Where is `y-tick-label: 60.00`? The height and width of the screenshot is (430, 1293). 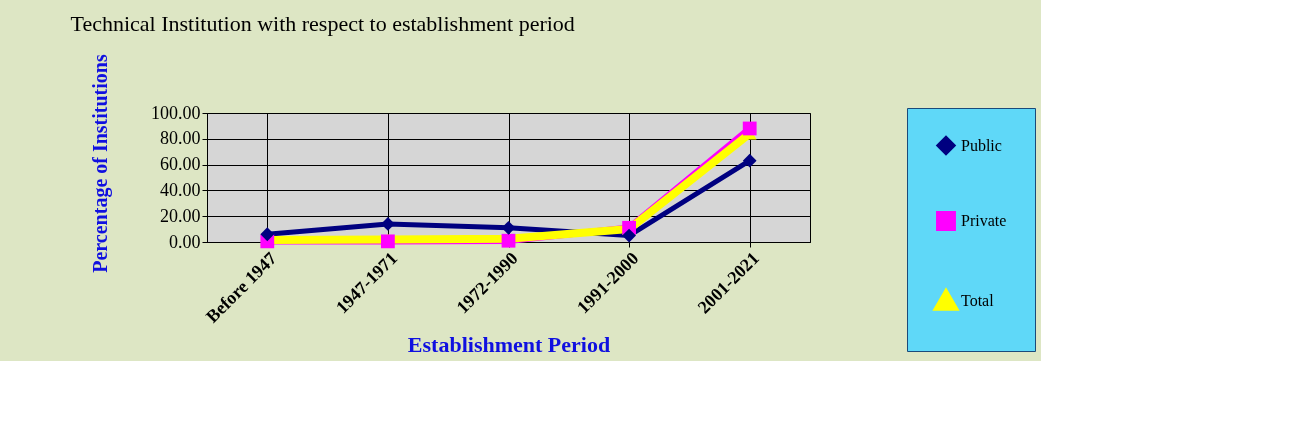
y-tick-label: 60.00 is located at coordinates (180, 164).